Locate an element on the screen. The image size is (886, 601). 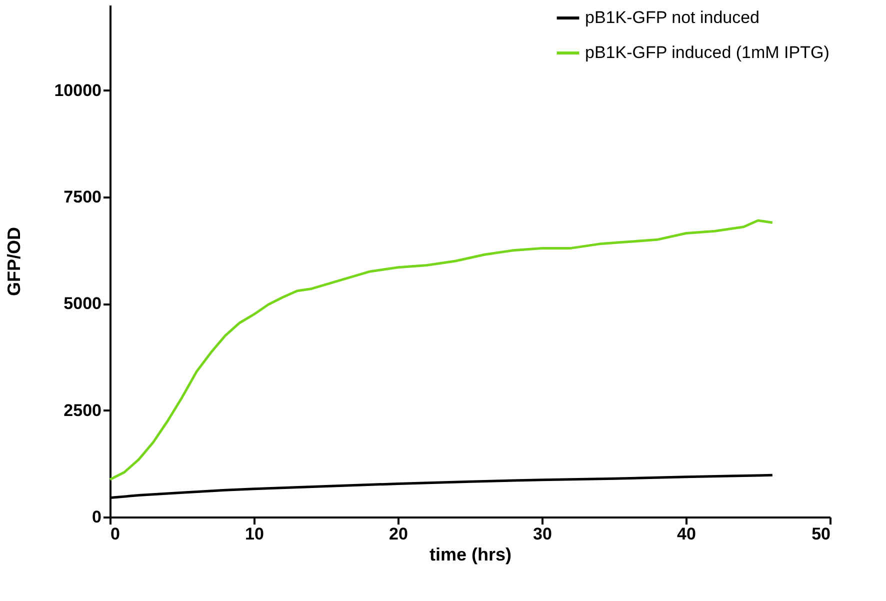
x-axis-title: time (hrs) is located at coordinates (470, 554).